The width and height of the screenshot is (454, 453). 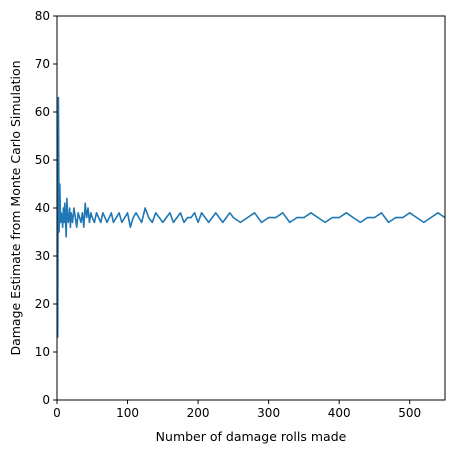 What do you see at coordinates (42, 64) in the screenshot?
I see `y-tick-label: 70` at bounding box center [42, 64].